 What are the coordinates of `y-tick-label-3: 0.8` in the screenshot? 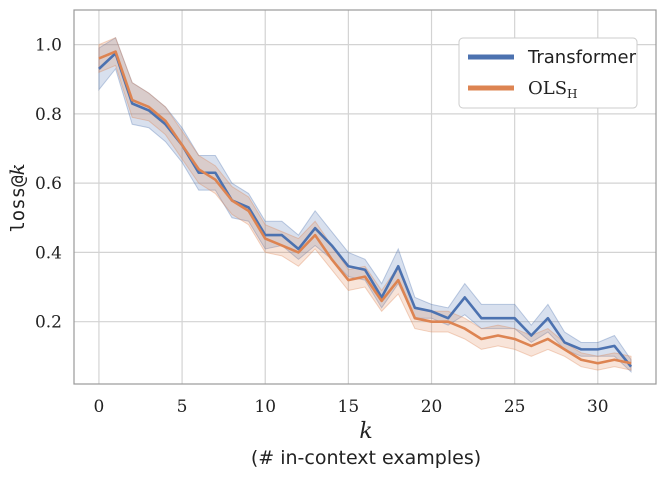 It's located at (48, 115).